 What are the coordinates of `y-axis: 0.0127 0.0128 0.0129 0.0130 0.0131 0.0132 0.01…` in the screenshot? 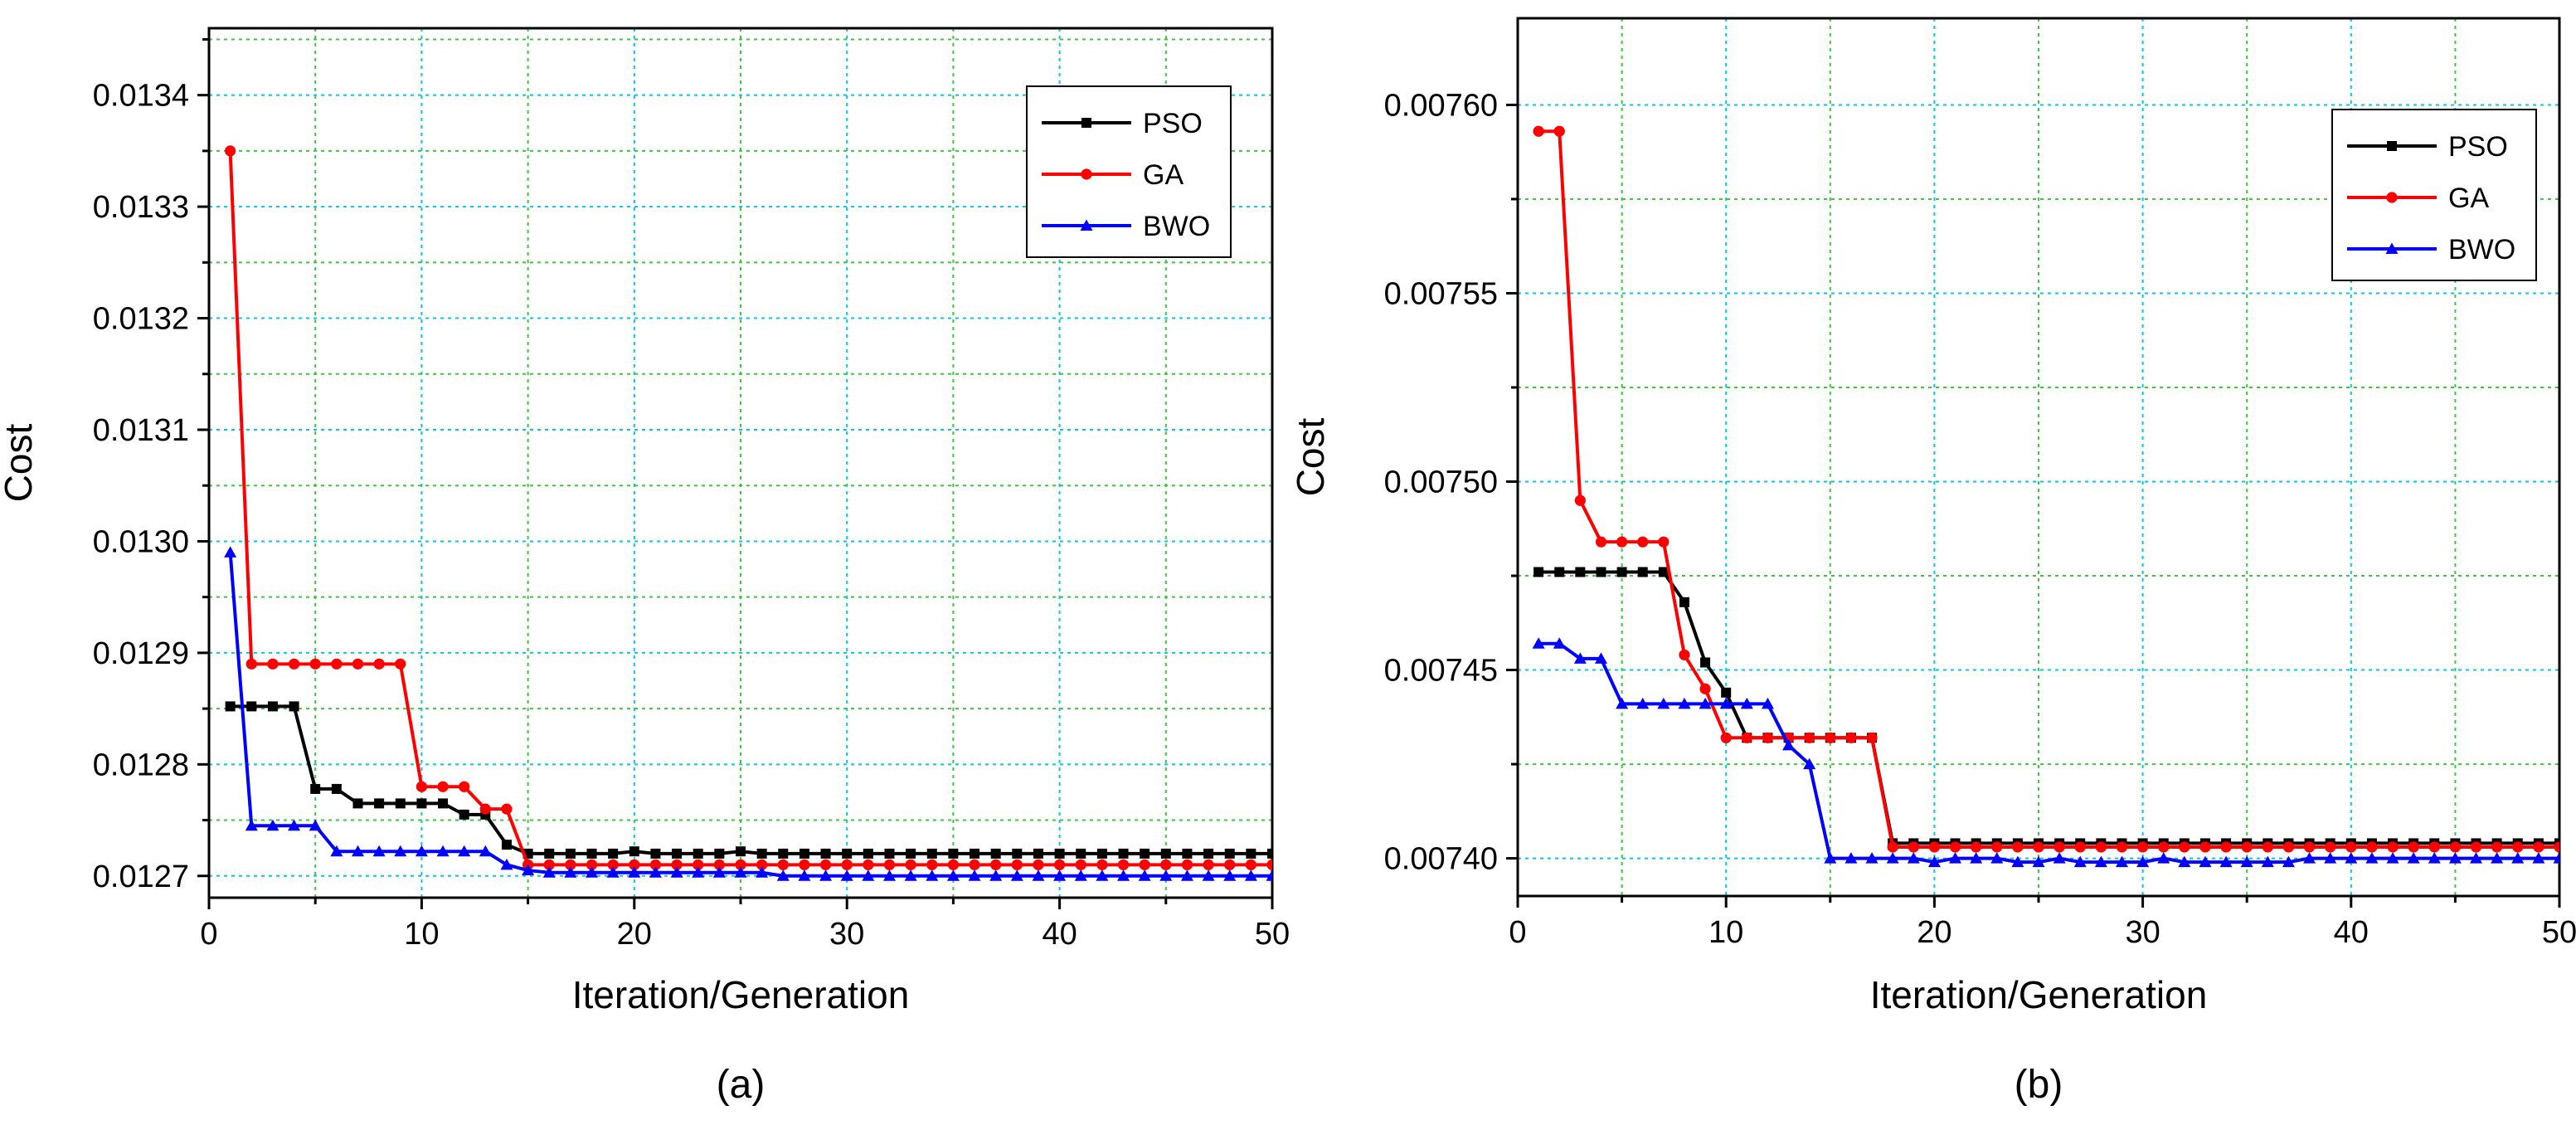 It's located at (151, 465).